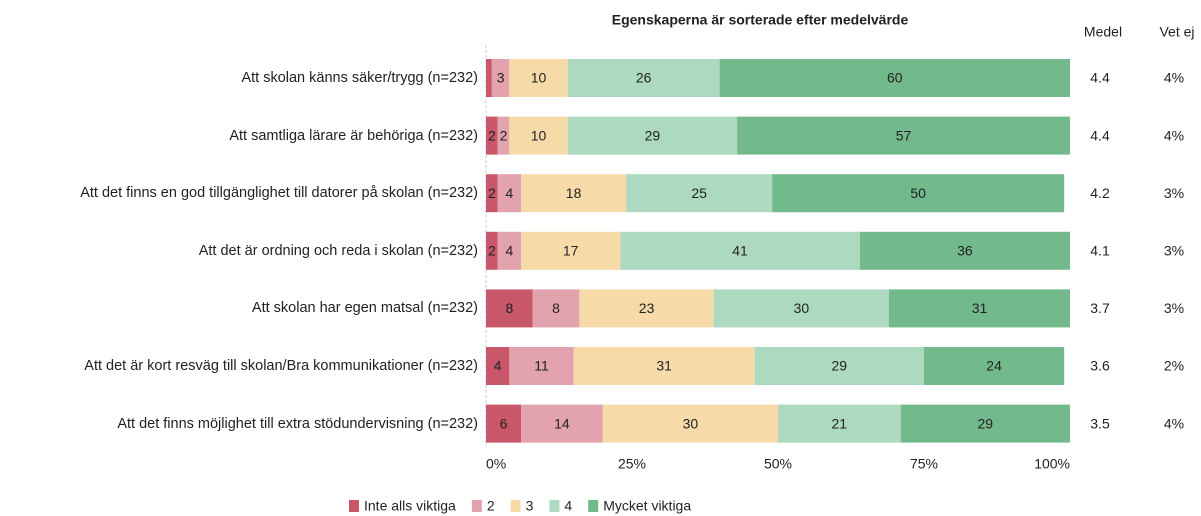 The height and width of the screenshot is (516, 1201). I want to click on data-label: 14, so click(562, 423).